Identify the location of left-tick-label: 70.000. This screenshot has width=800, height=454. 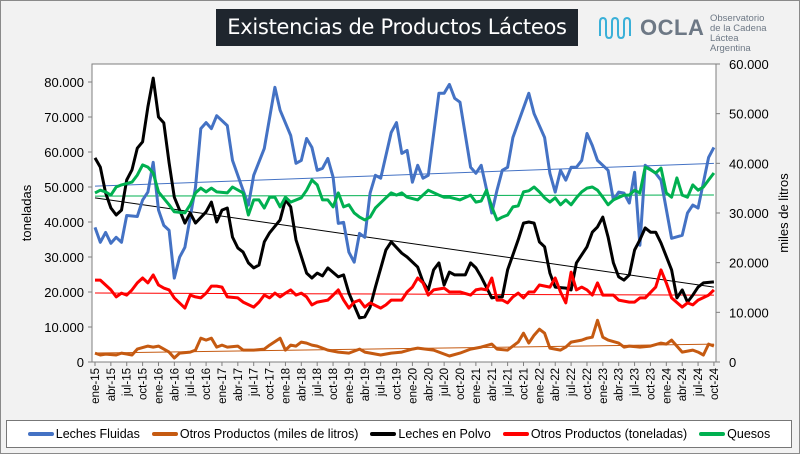
(64, 117).